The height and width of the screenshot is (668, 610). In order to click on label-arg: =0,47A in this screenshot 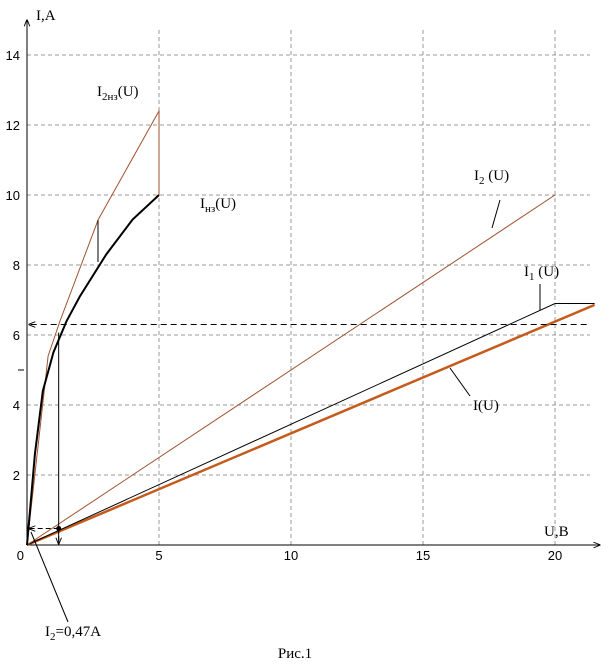, I will do `click(79, 632)`.